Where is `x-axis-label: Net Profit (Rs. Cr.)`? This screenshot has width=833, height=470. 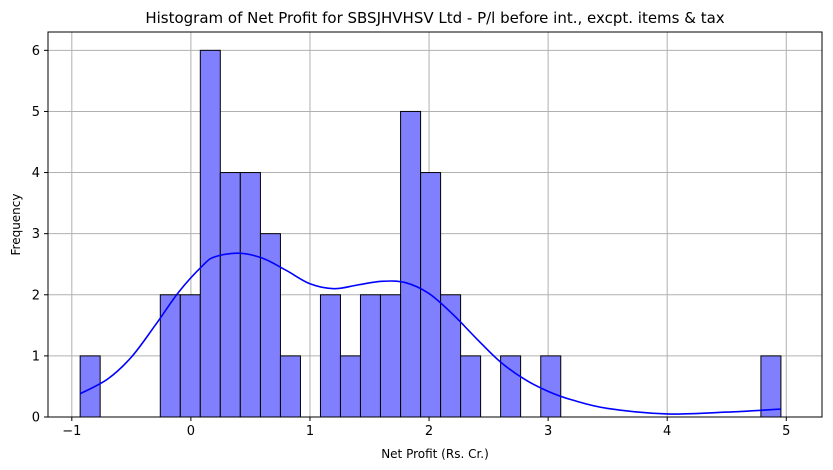
x-axis-label: Net Profit (Rs. Cr.) is located at coordinates (435, 454).